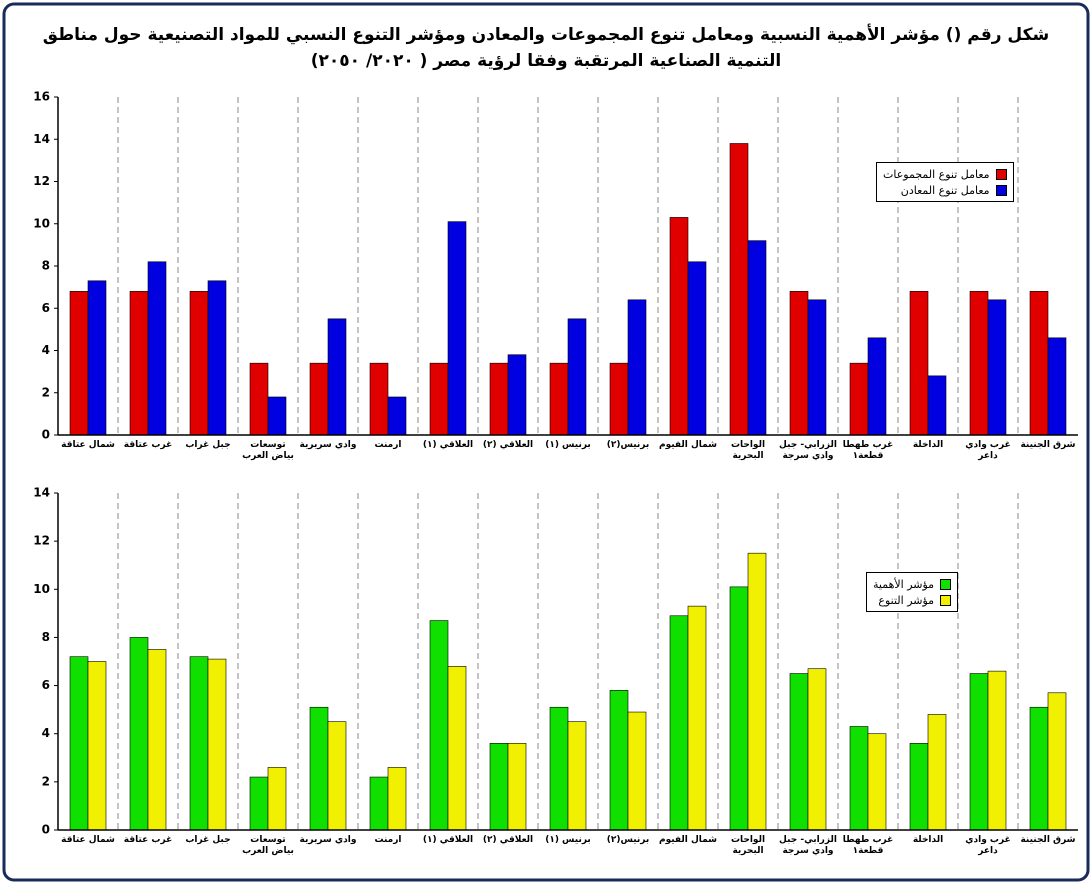  Describe the element at coordinates (945, 190) in the screenshot. I see `legend-item: معامل تنوع المعادن` at that location.